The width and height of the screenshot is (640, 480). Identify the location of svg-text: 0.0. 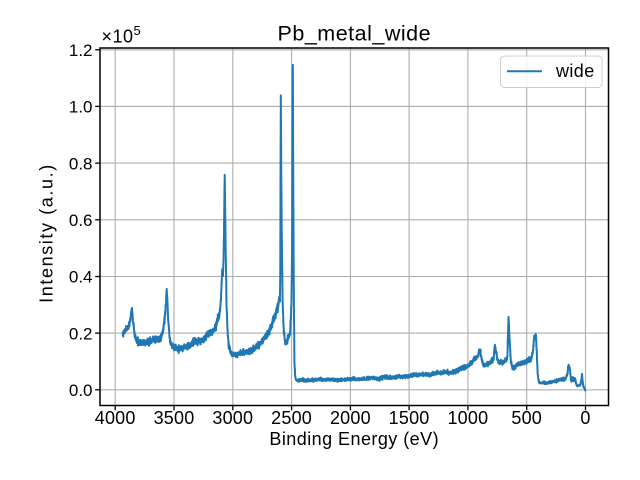
(81, 390).